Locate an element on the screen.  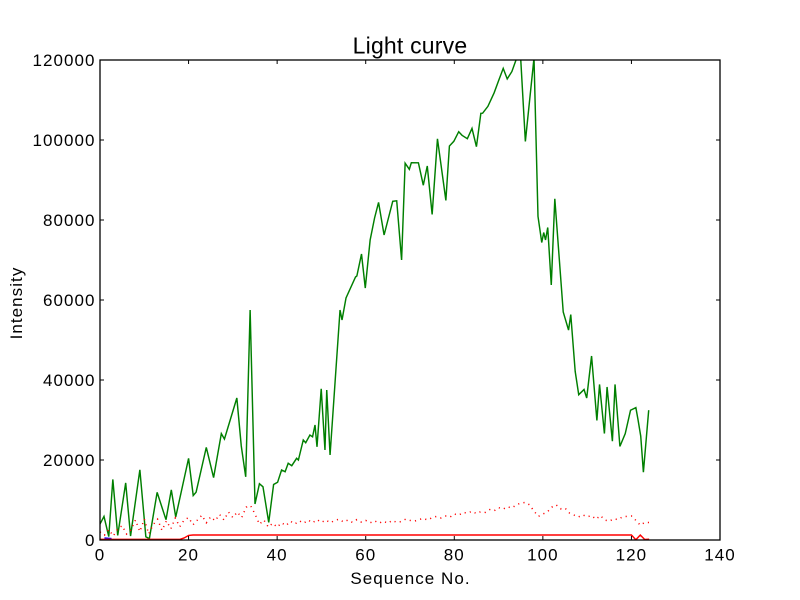
svg-text: 20 is located at coordinates (188, 555).